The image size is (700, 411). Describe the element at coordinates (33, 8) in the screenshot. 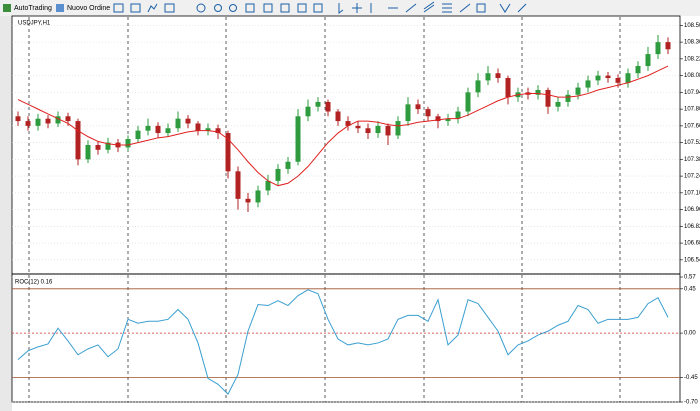

I see `autotrading-button: AutoTrading` at that location.